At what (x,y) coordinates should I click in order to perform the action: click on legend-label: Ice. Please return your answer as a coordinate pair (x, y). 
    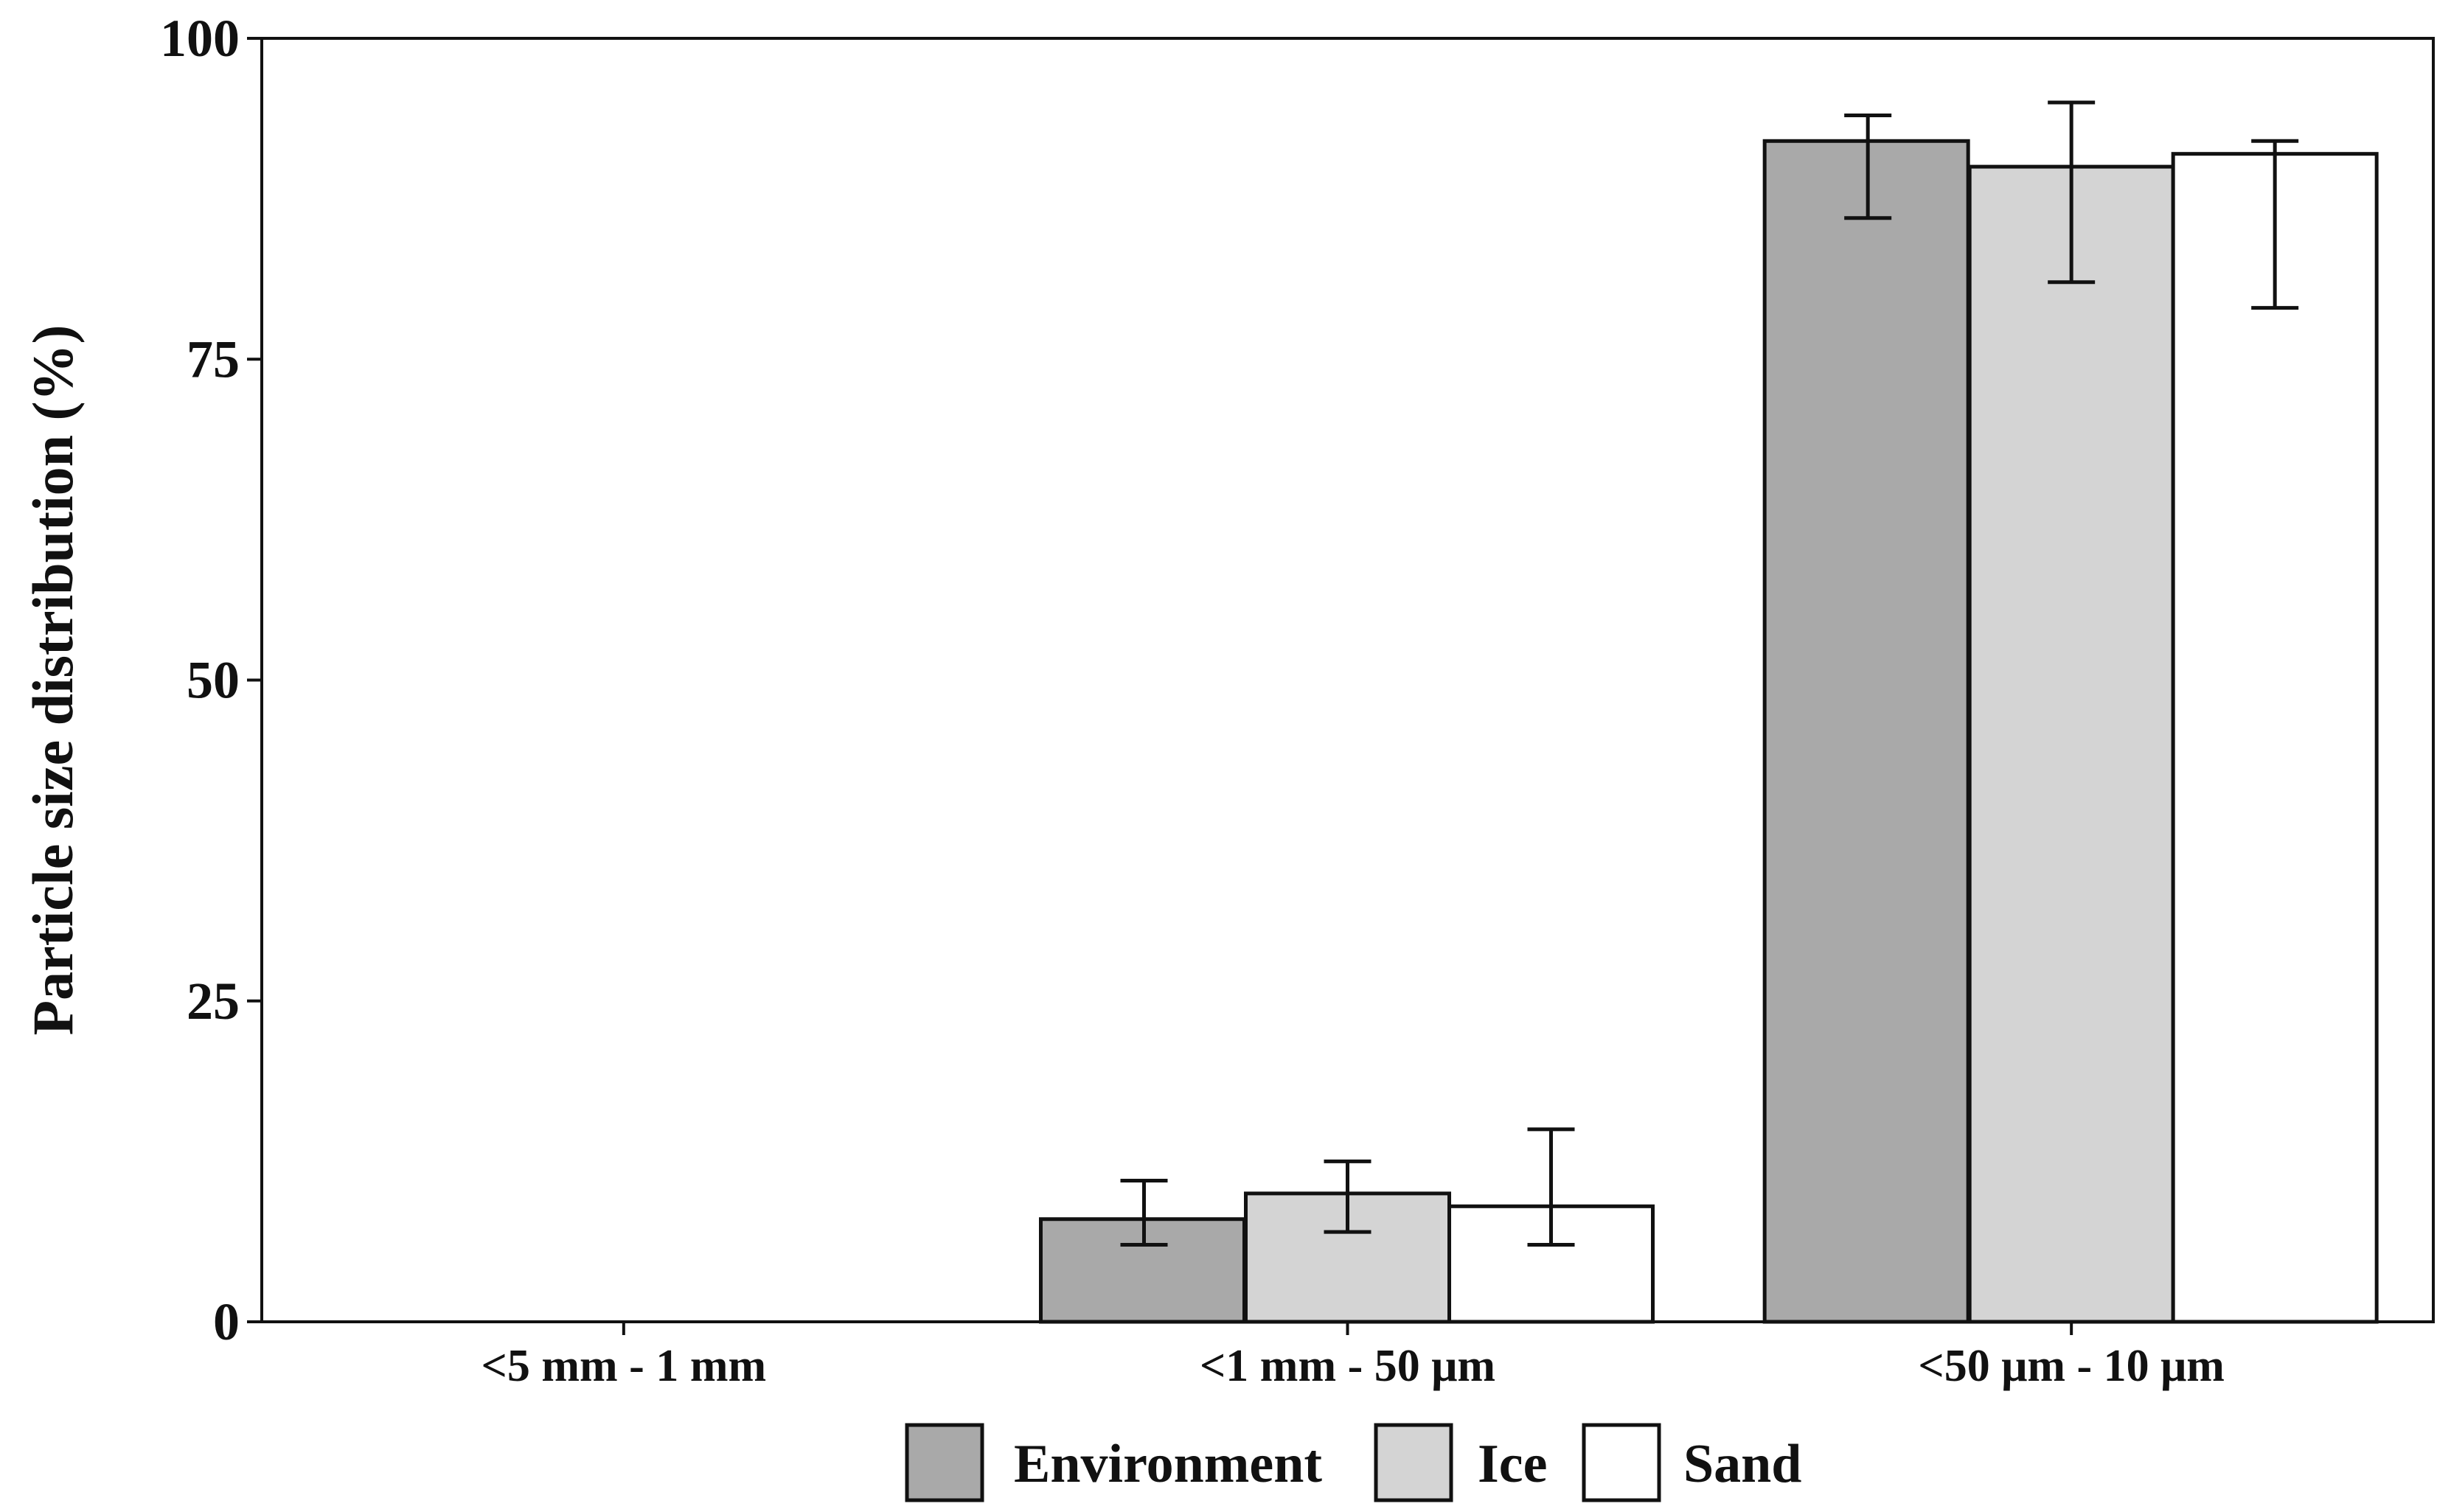
    Looking at the image, I should click on (1513, 1464).